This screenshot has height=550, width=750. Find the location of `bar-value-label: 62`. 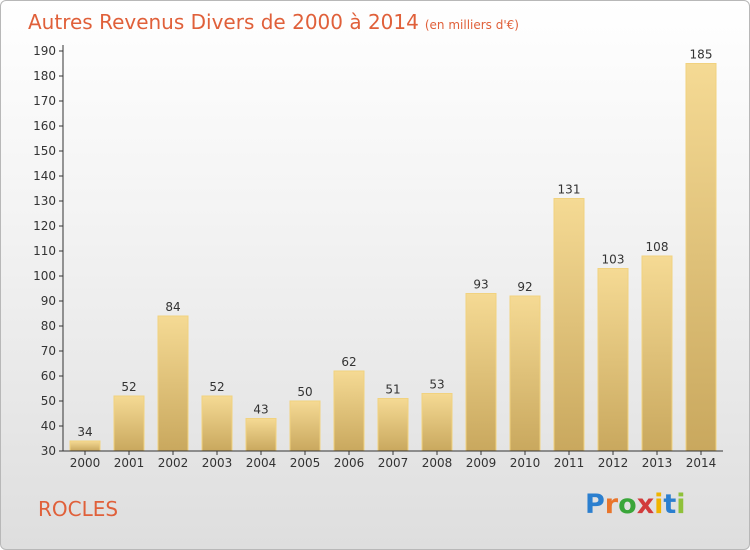

bar-value-label: 62 is located at coordinates (348, 362).